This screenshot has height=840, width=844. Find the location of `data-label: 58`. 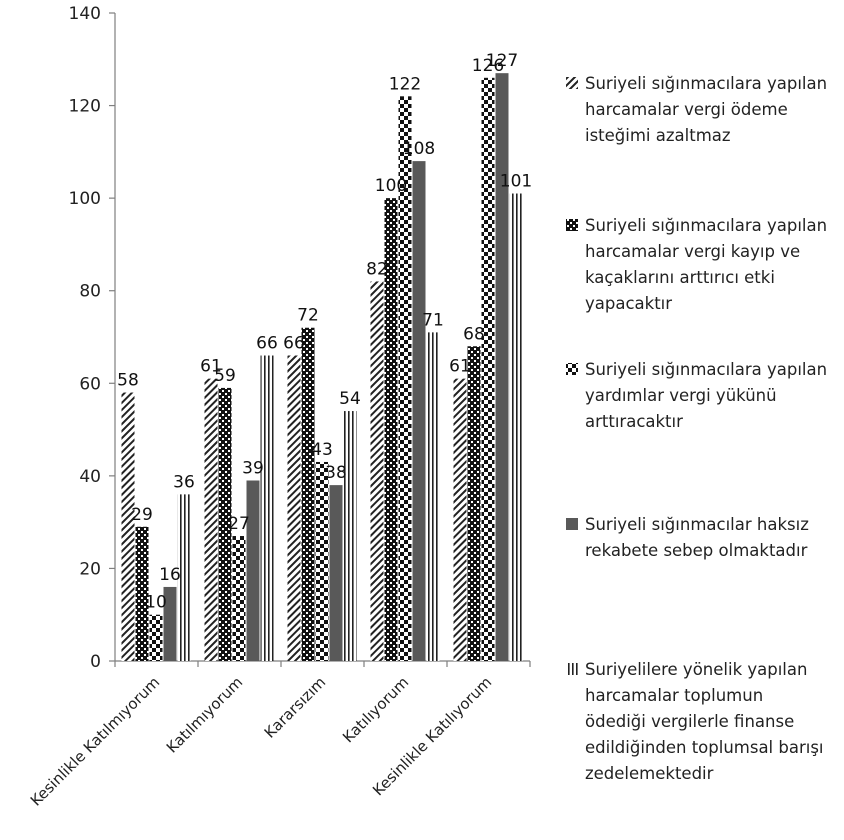

data-label: 58 is located at coordinates (128, 381).